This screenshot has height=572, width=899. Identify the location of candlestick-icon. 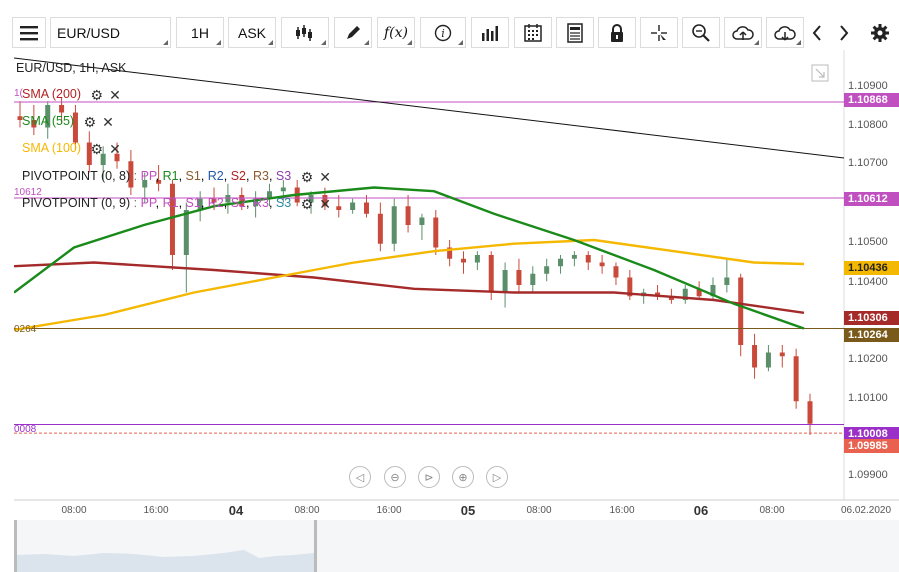
(304, 32).